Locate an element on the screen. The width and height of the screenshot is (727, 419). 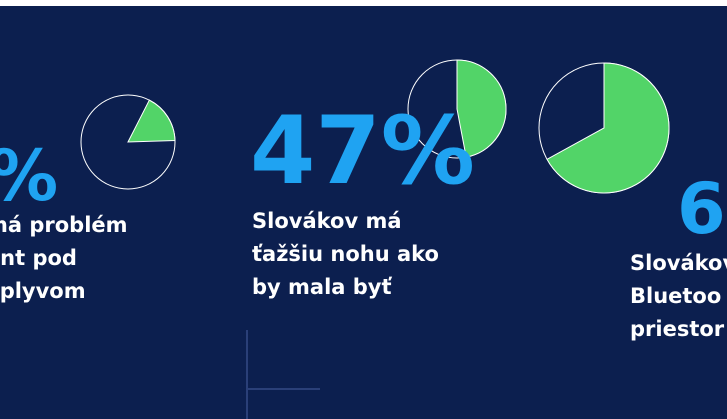
headline: 6 is located at coordinates (701, 209).